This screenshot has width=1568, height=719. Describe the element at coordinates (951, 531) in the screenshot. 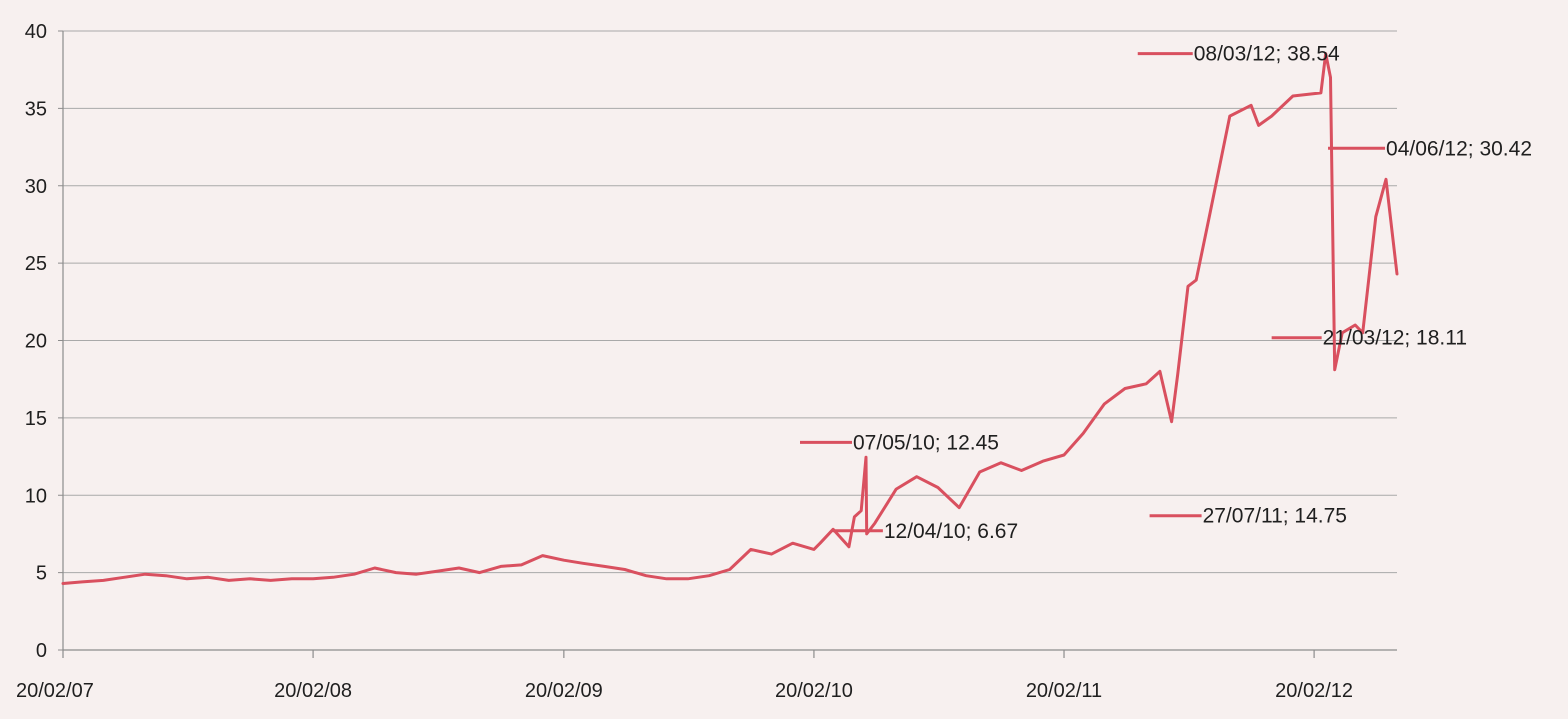

I see `annotation-label: 12/04/10; 6.67` at that location.